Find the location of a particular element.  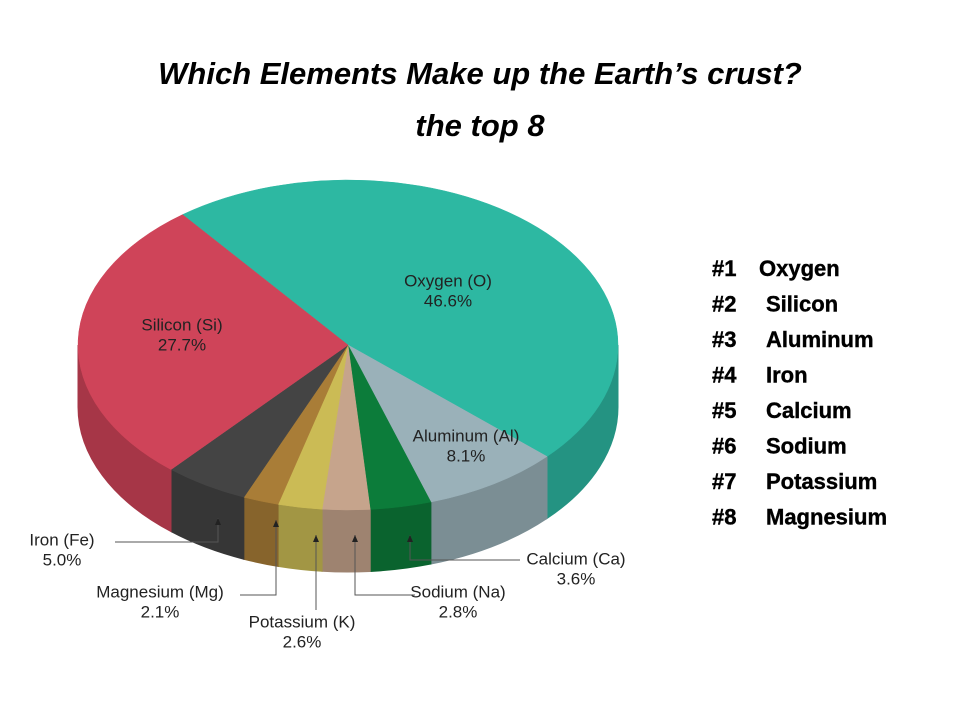

rank-name: Calcium is located at coordinates (809, 410).